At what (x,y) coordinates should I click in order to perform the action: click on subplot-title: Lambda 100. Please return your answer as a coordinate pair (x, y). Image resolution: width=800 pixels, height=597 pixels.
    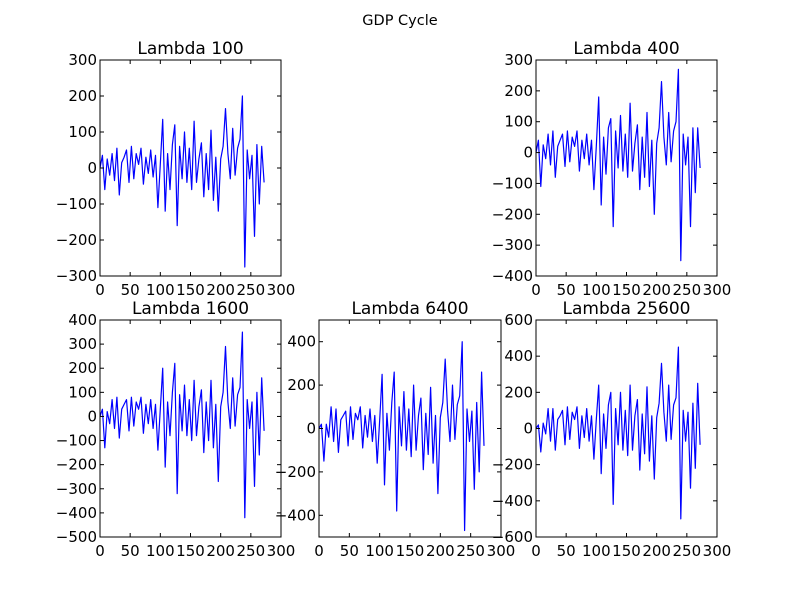
    Looking at the image, I should click on (190, 49).